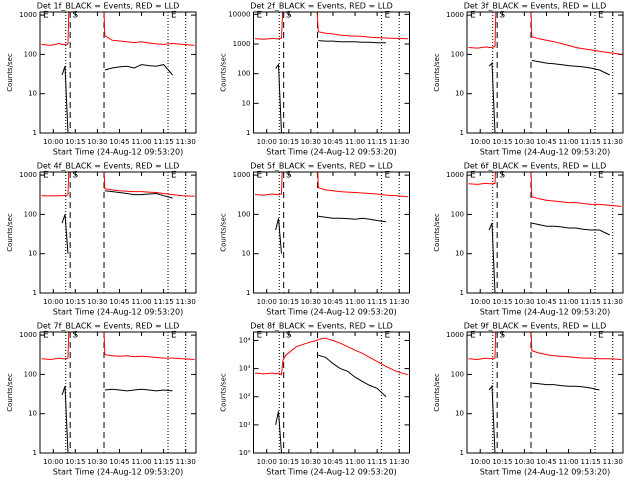 The width and height of the screenshot is (640, 480). I want to click on panel-title: Det 9f_BLACK = Events, RED = LLD, so click(535, 326).